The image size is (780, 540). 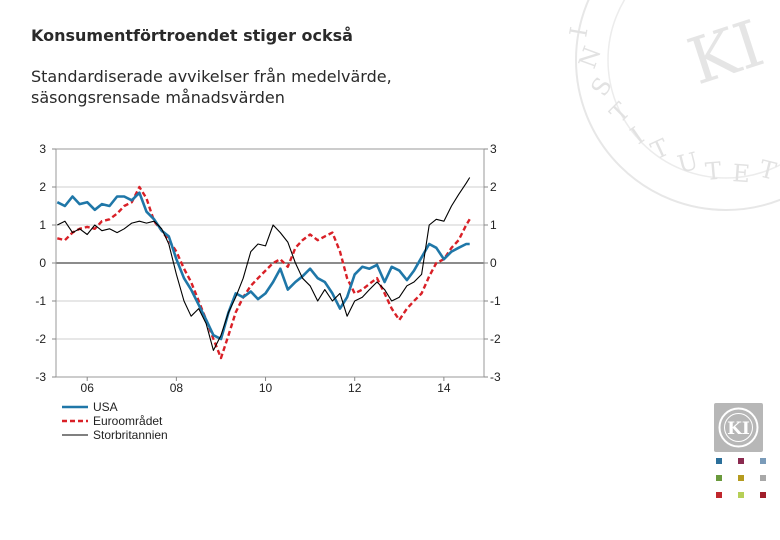 I want to click on y-tick-label-right: 0, so click(x=493, y=263).